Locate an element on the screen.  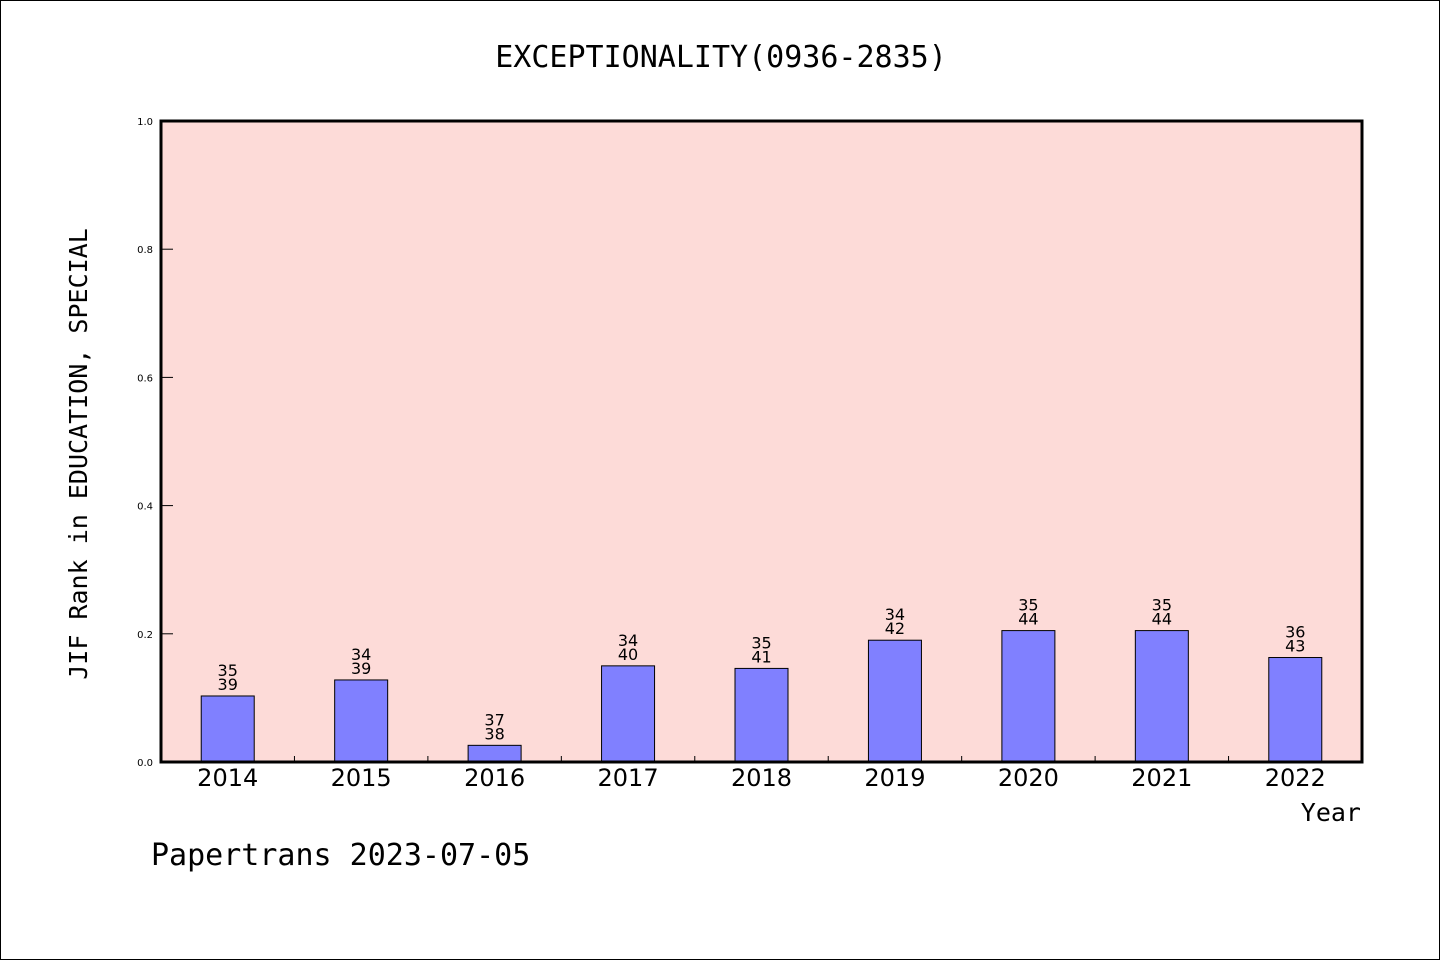
y-tick-label: 0.6 is located at coordinates (145, 378).